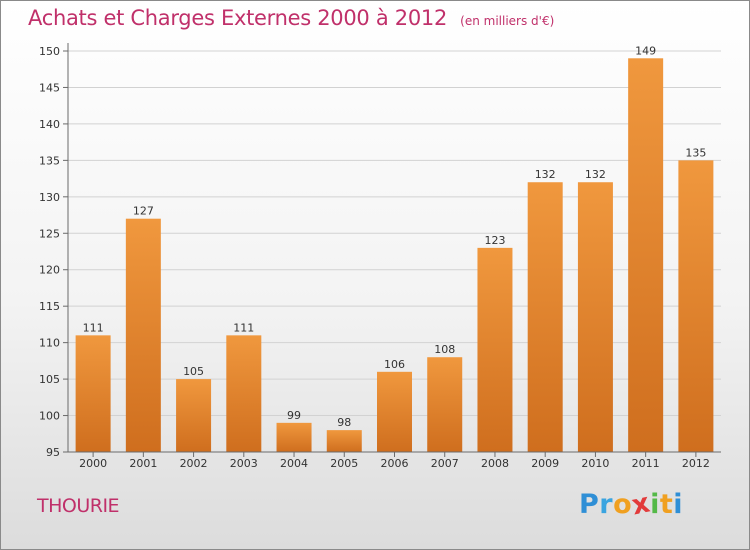 The width and height of the screenshot is (750, 550). I want to click on bar-2011, so click(646, 255).